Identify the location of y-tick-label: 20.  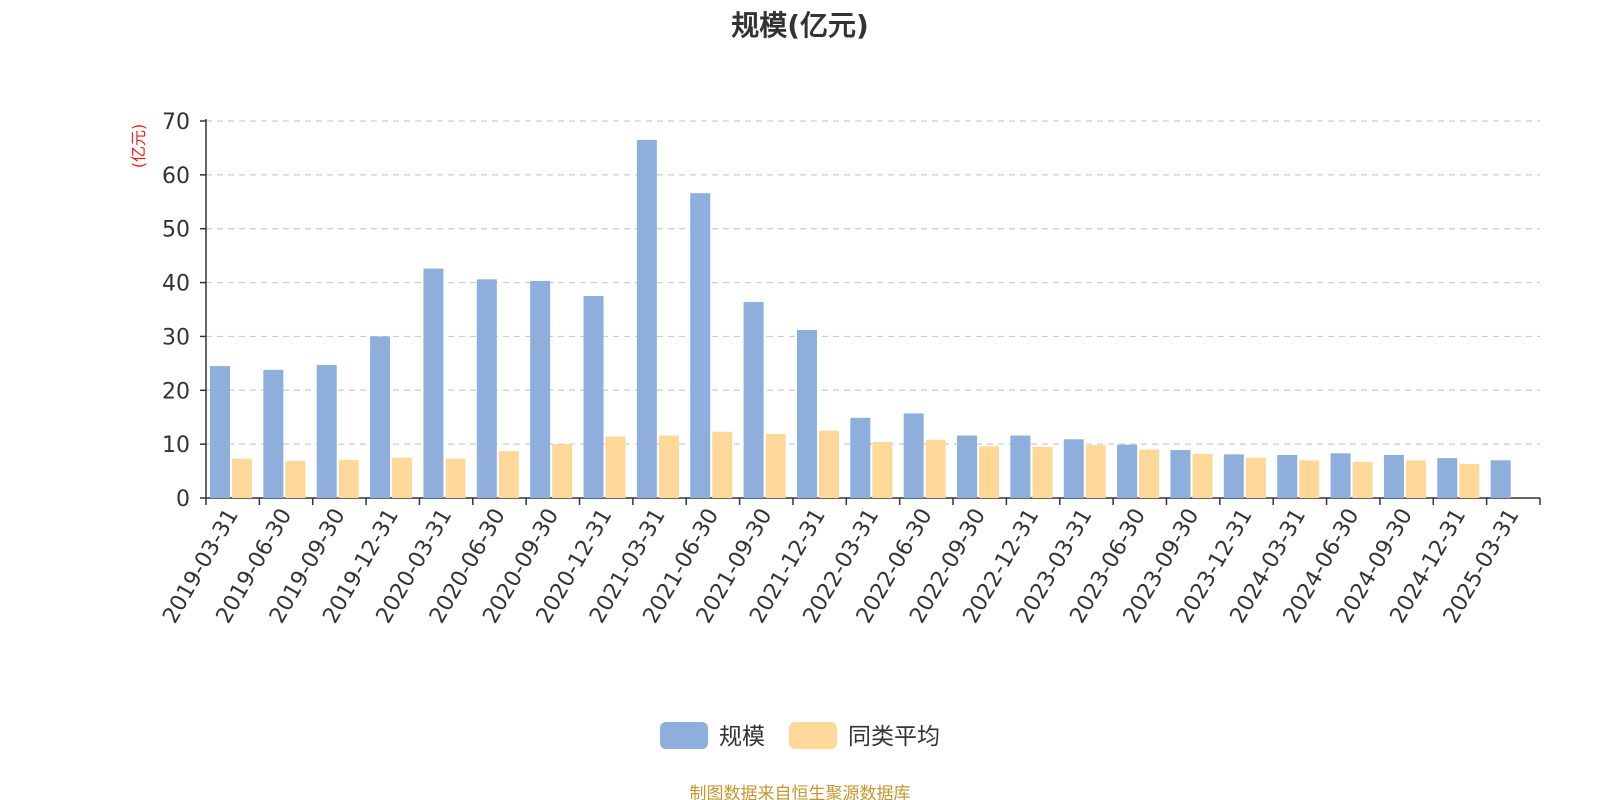
(176, 391).